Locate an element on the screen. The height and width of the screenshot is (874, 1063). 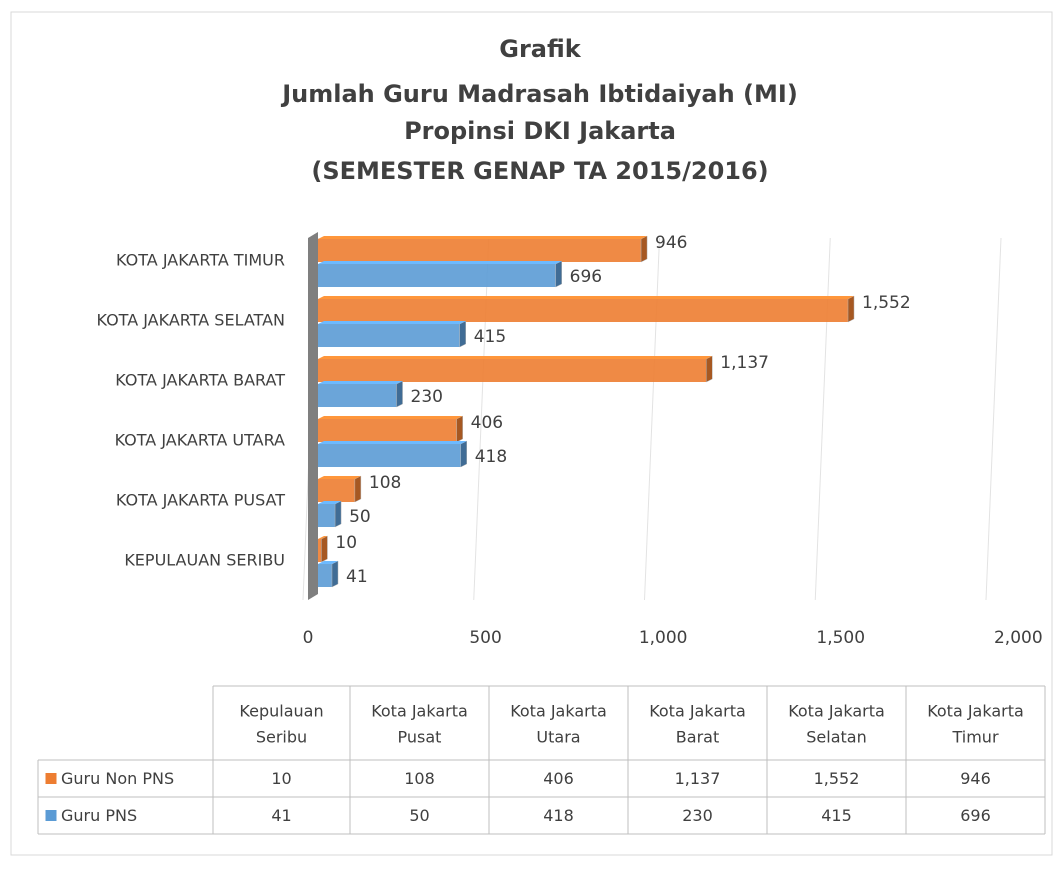
x-tick-label: 1,000 is located at coordinates (663, 638).